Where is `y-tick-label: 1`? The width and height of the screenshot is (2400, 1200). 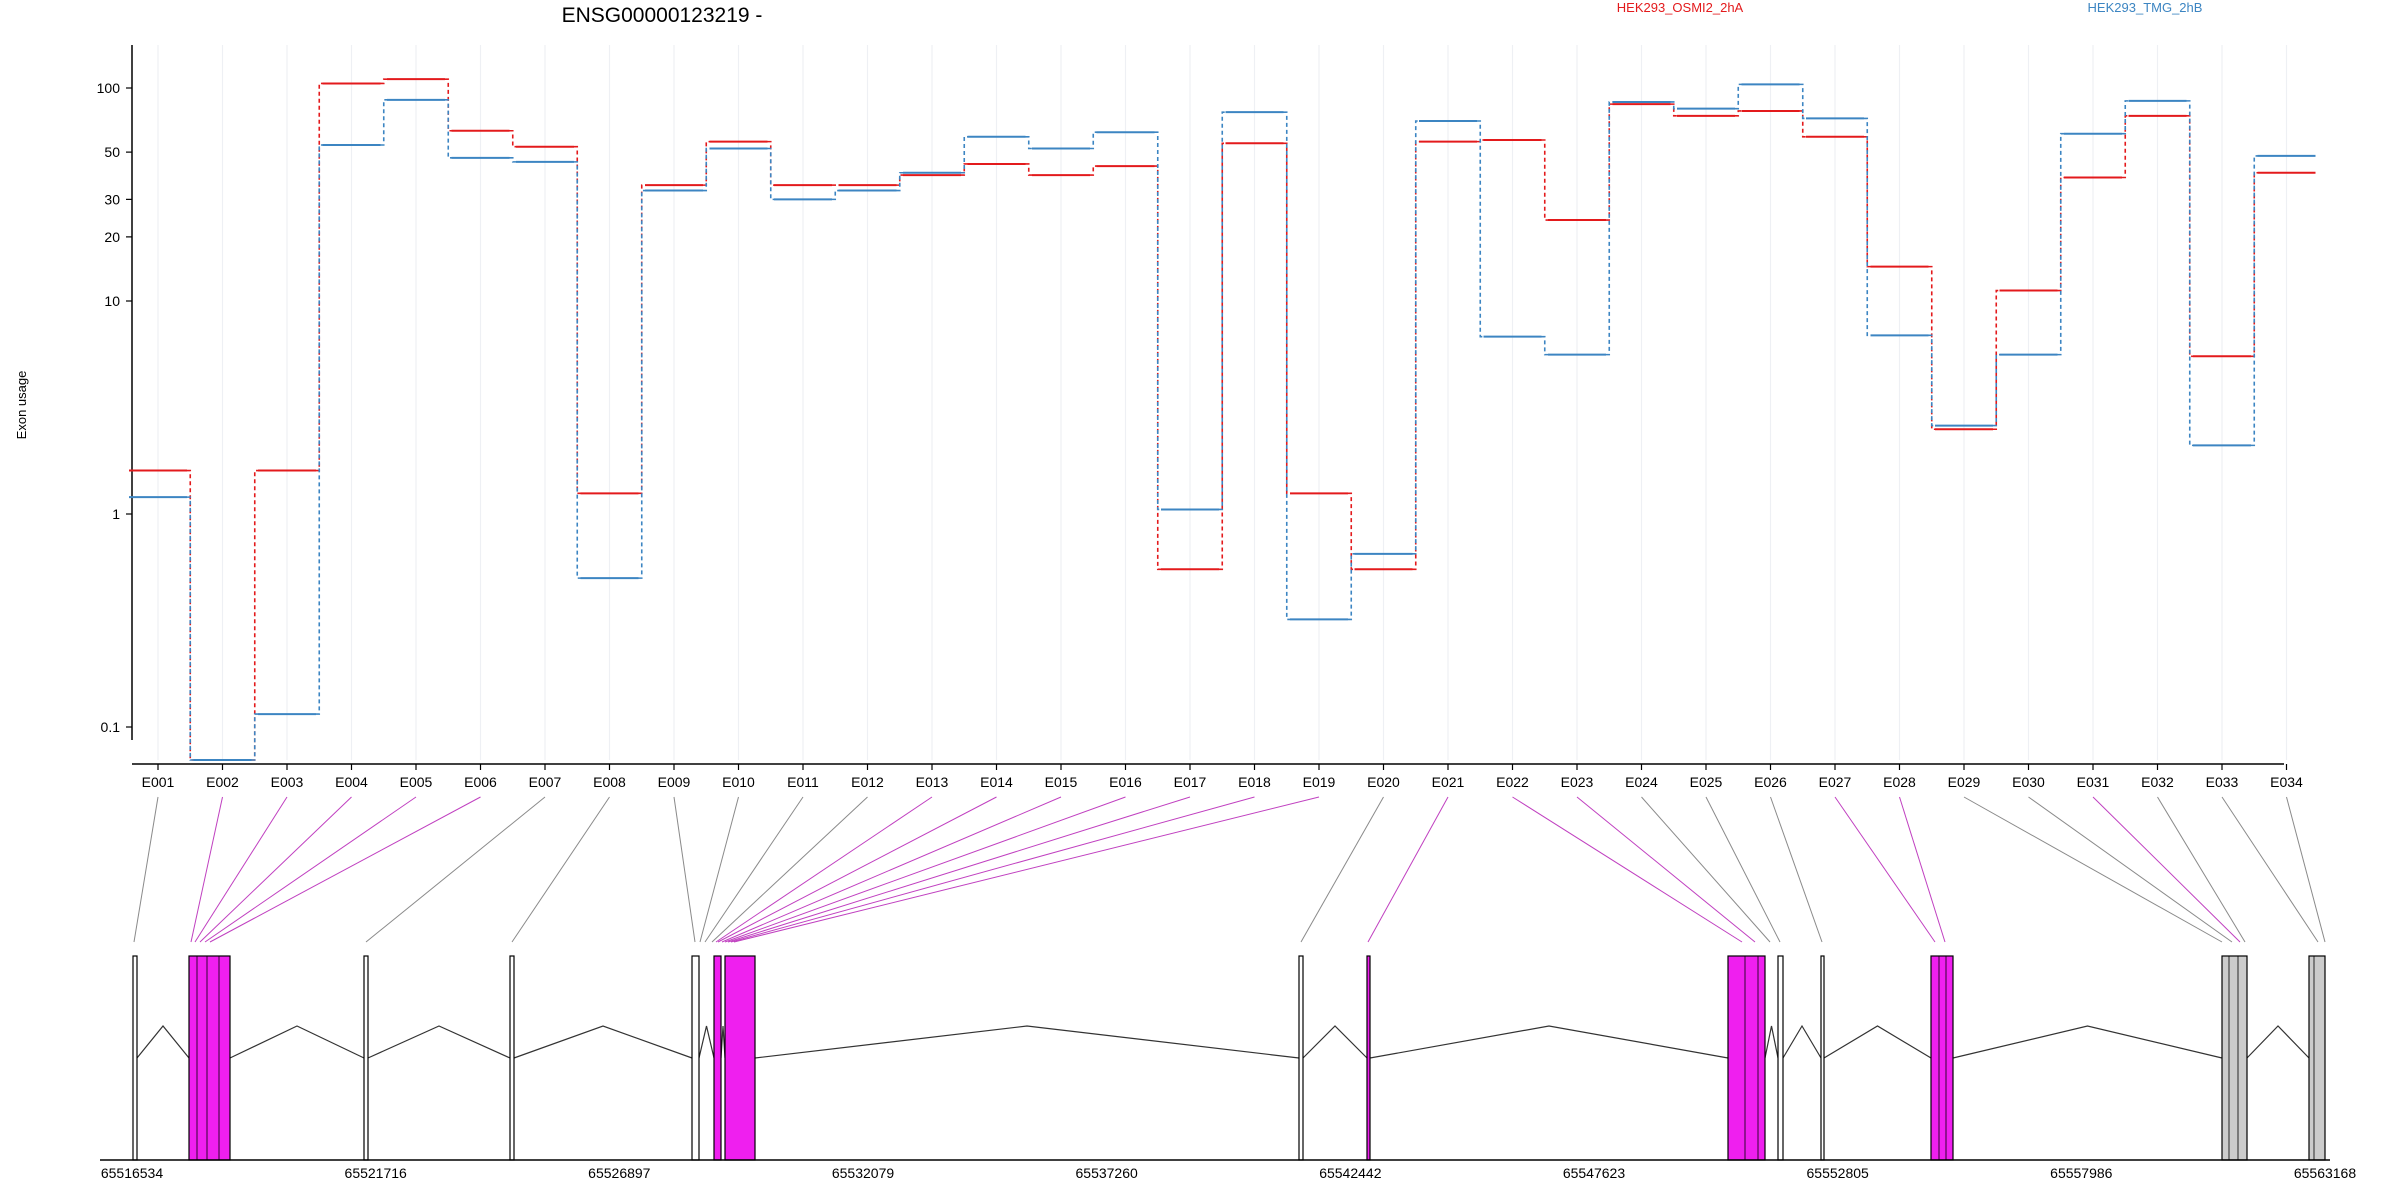
y-tick-label: 1 is located at coordinates (116, 514).